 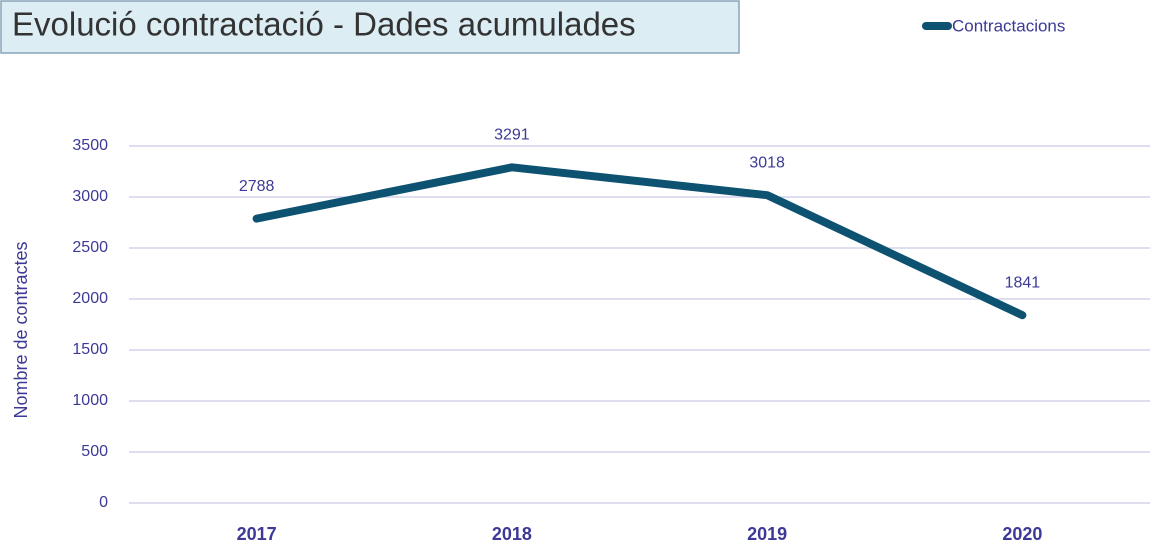 What do you see at coordinates (257, 534) in the screenshot?
I see `x-tick-label: 2017` at bounding box center [257, 534].